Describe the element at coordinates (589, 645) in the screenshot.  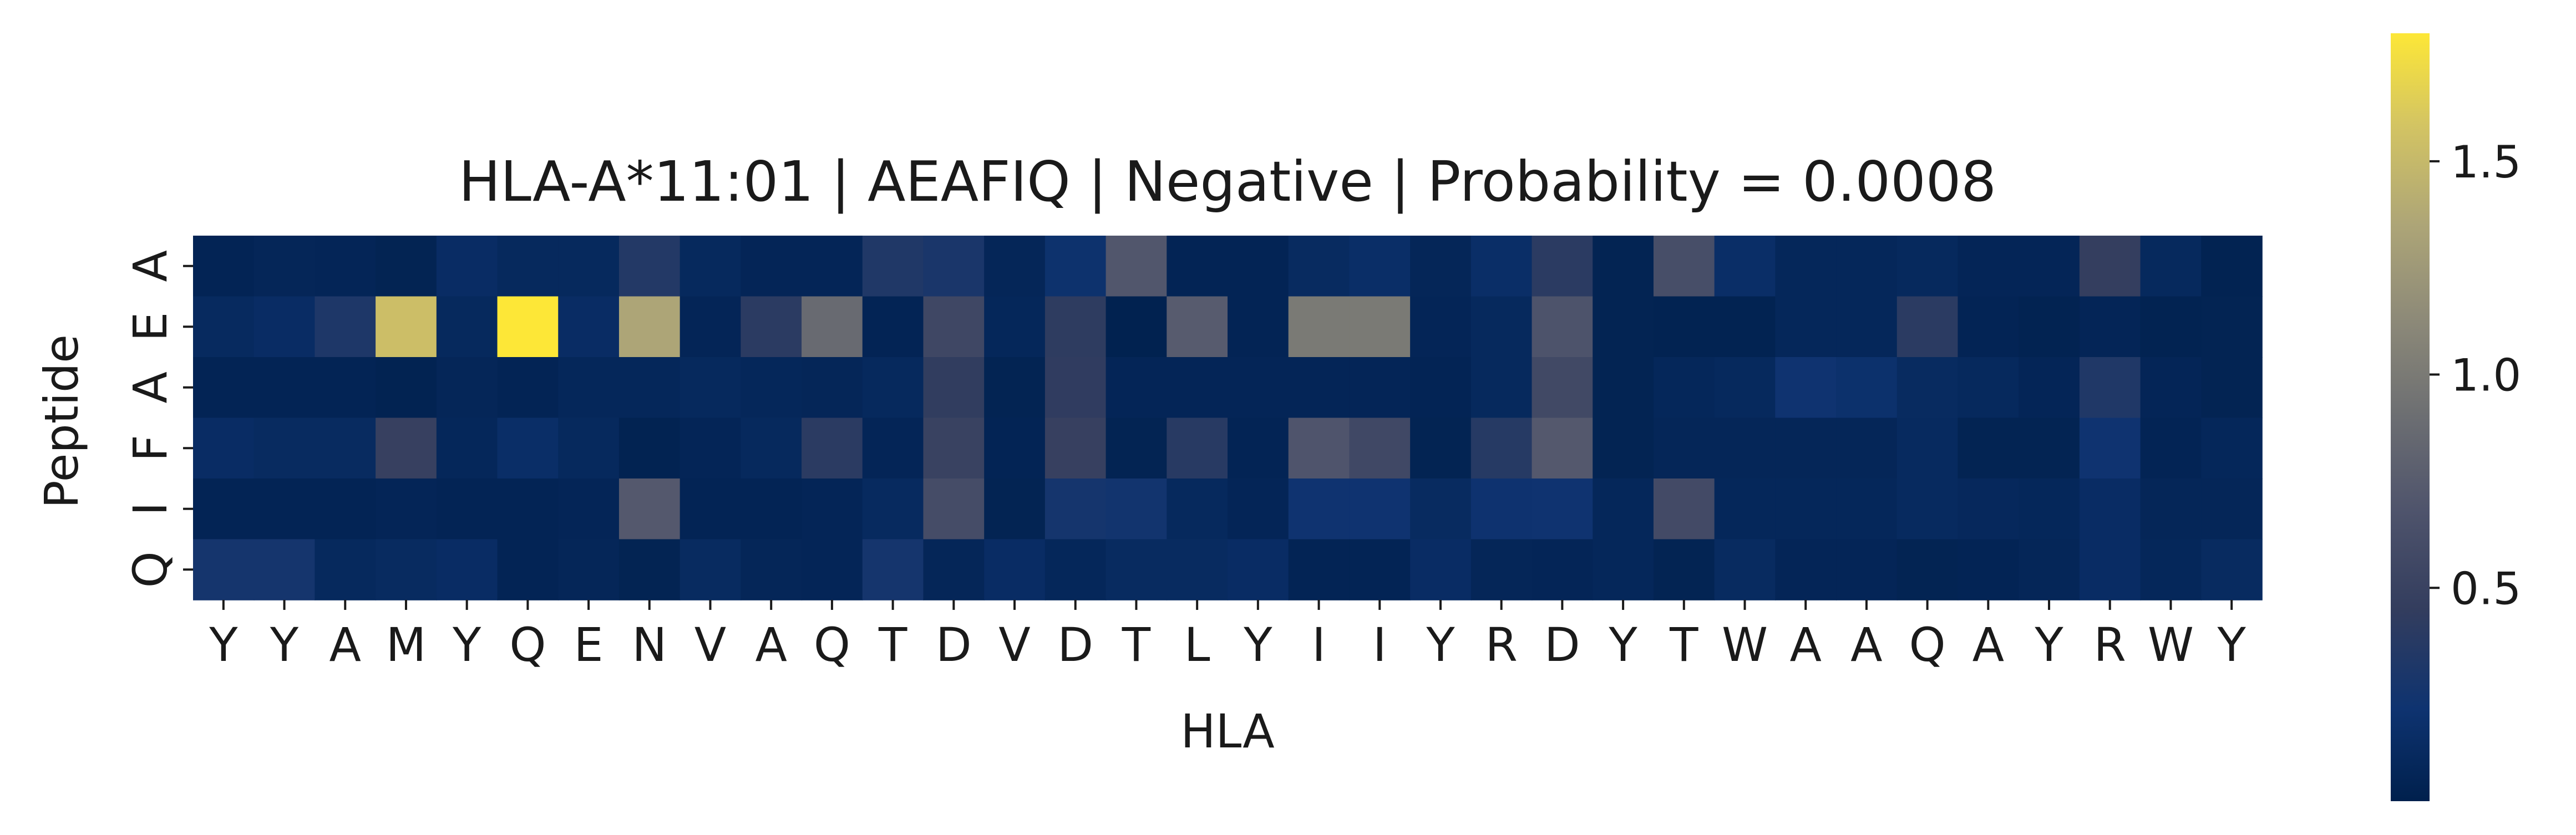
I see `x-tick-label: E` at that location.